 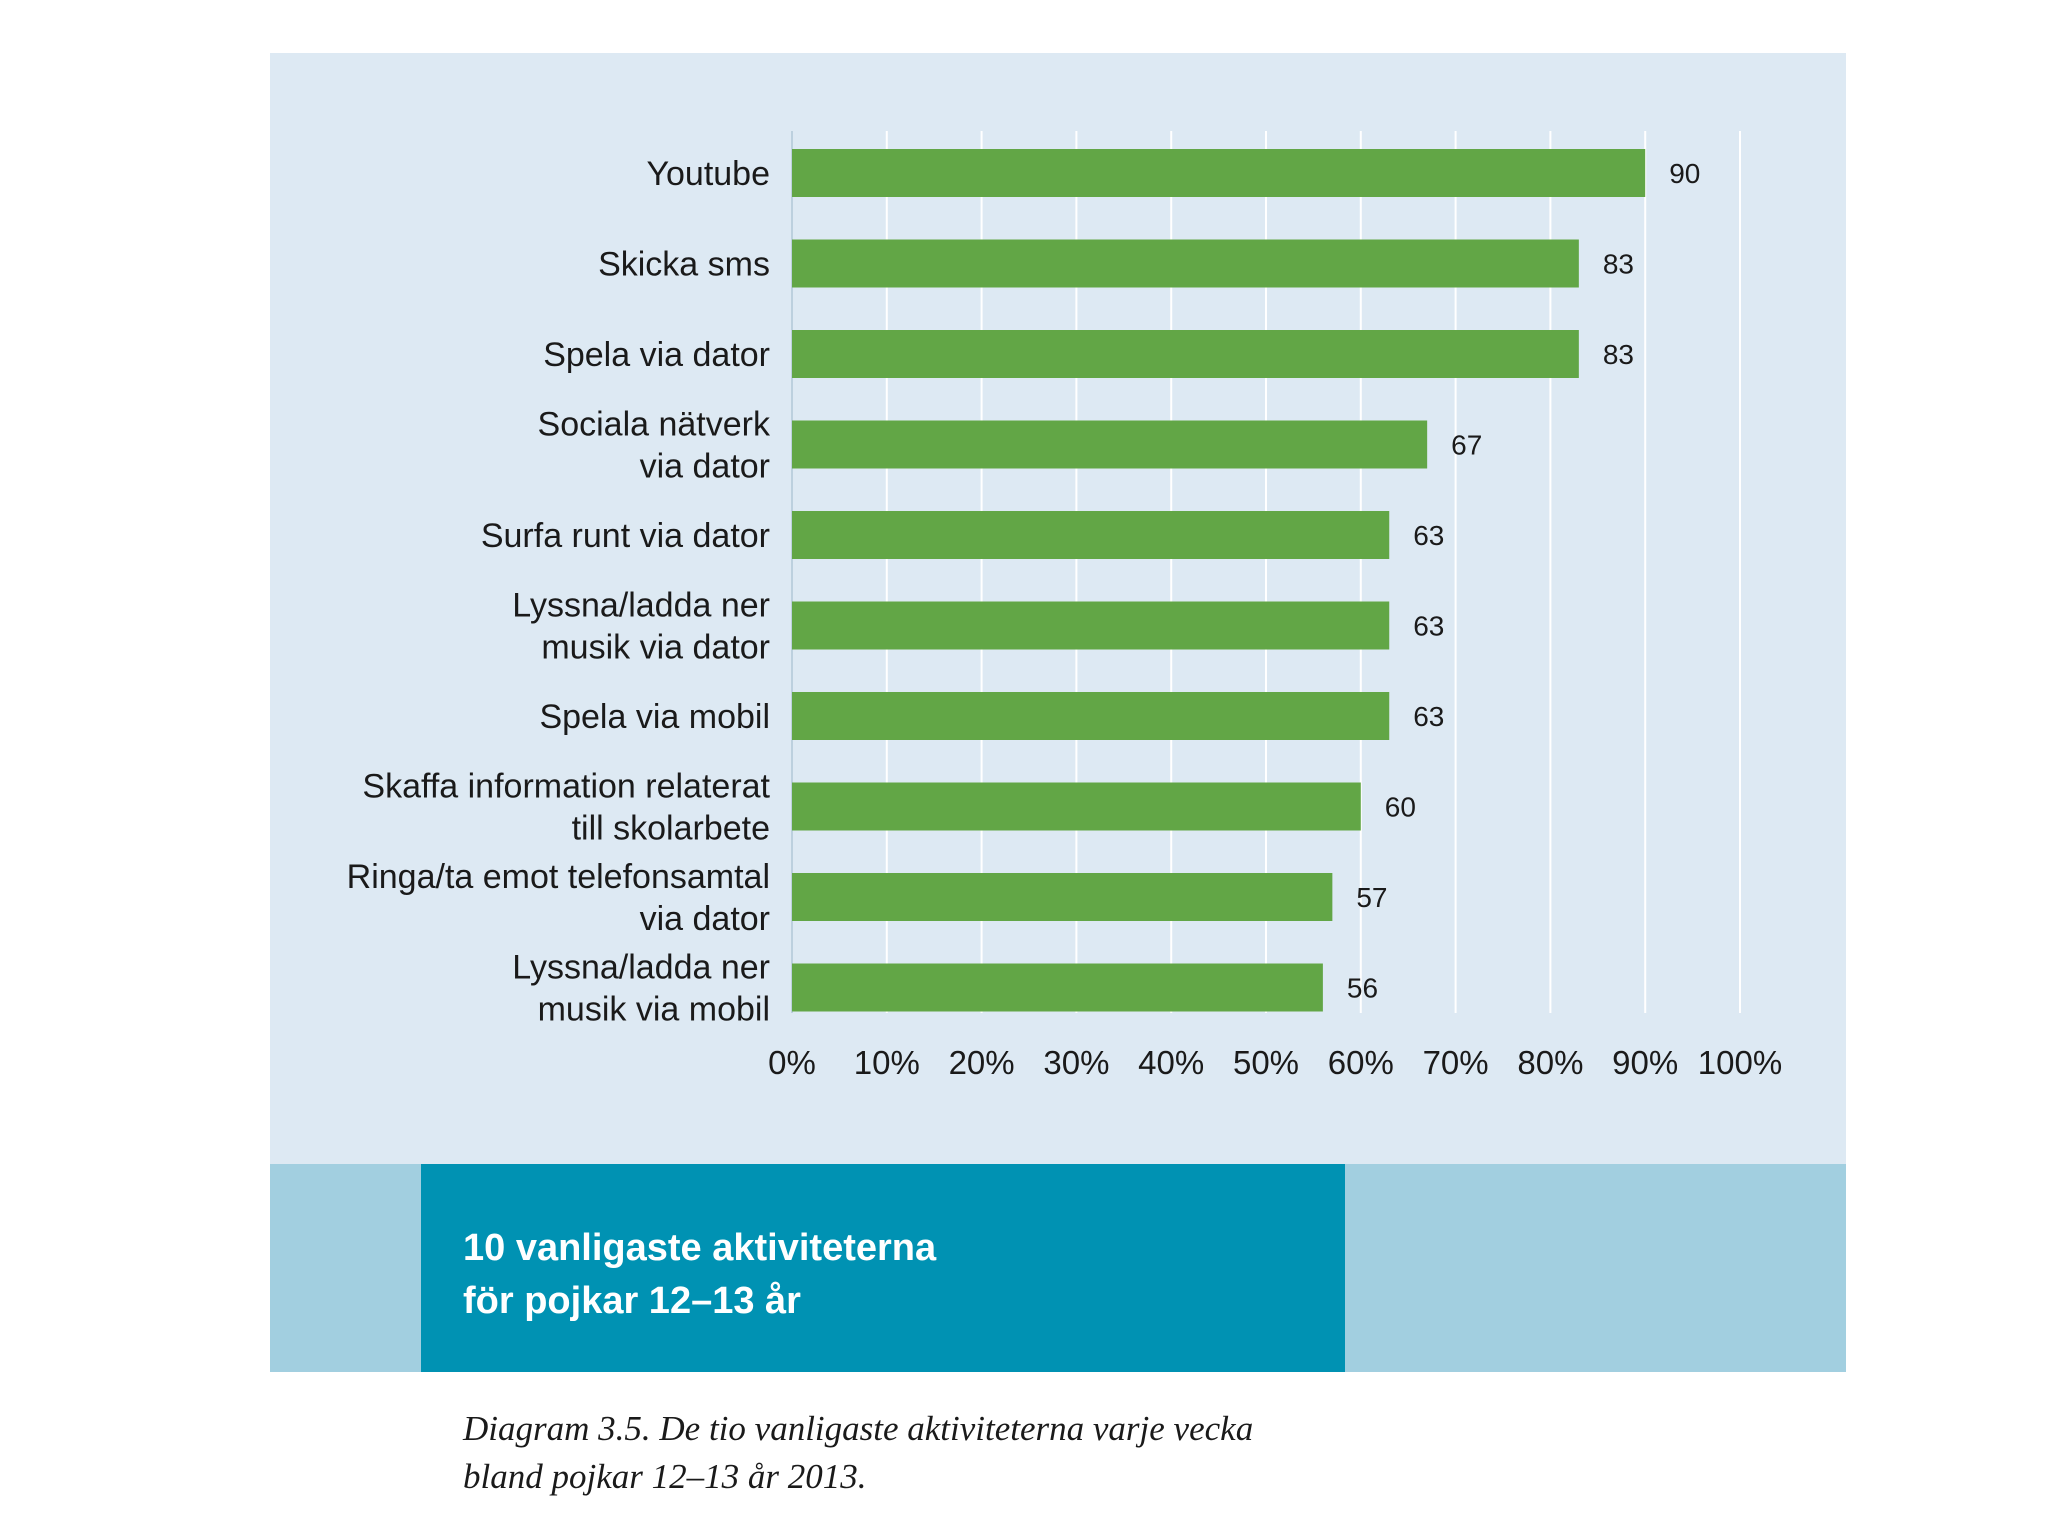 What do you see at coordinates (1466, 445) in the screenshot?
I see `data-label: 67` at bounding box center [1466, 445].